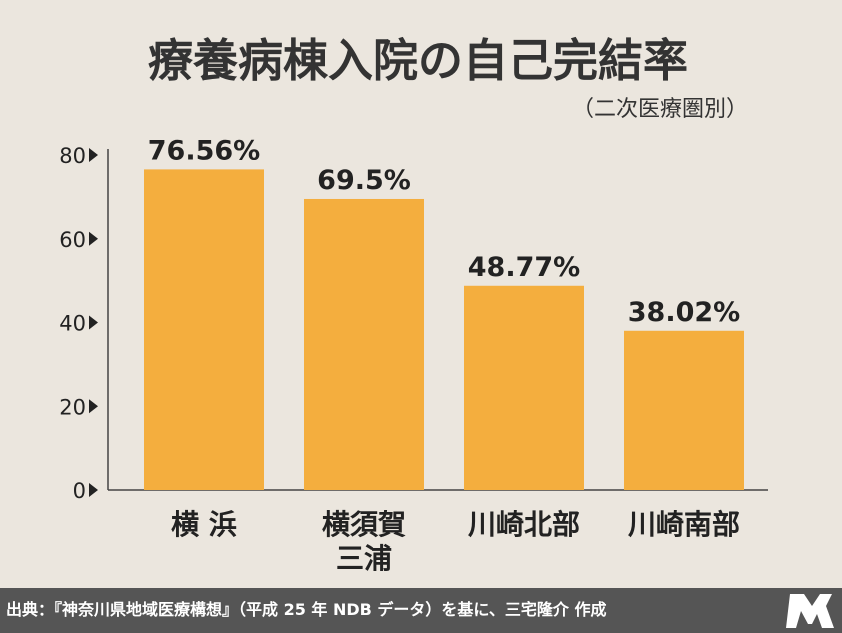 This screenshot has height=633, width=842. Describe the element at coordinates (660, 109) in the screenshot. I see `chart-subtitle: （二次医療圏別）` at that location.